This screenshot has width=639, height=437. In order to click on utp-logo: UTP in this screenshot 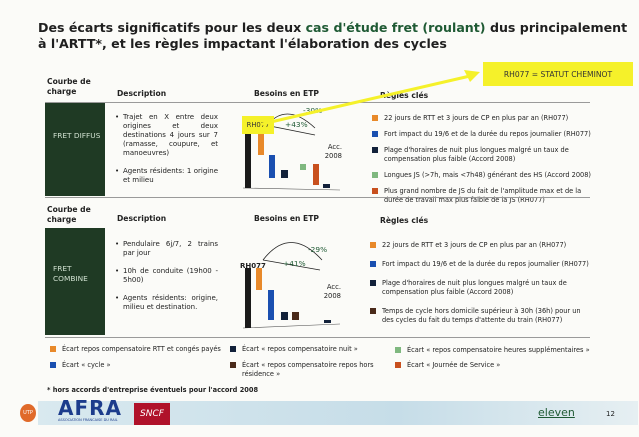, I will do `click(28, 413)`.